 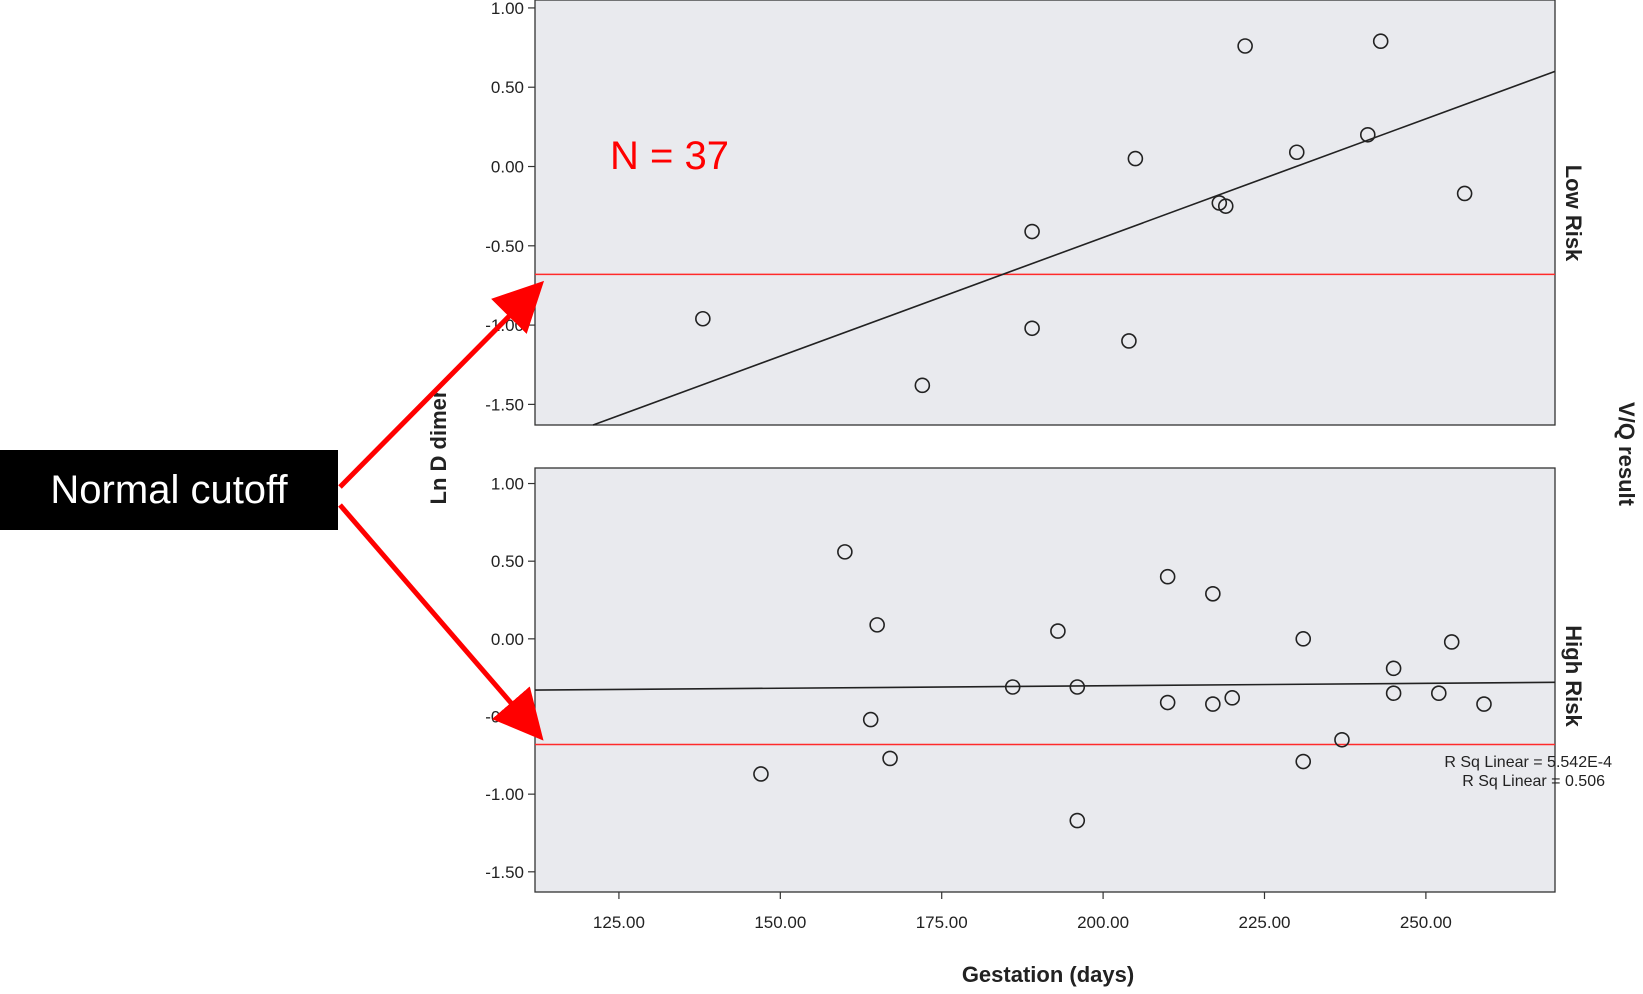 What do you see at coordinates (504, 404) in the screenshot?
I see `y-tick-label-low-risk: -1.50` at bounding box center [504, 404].